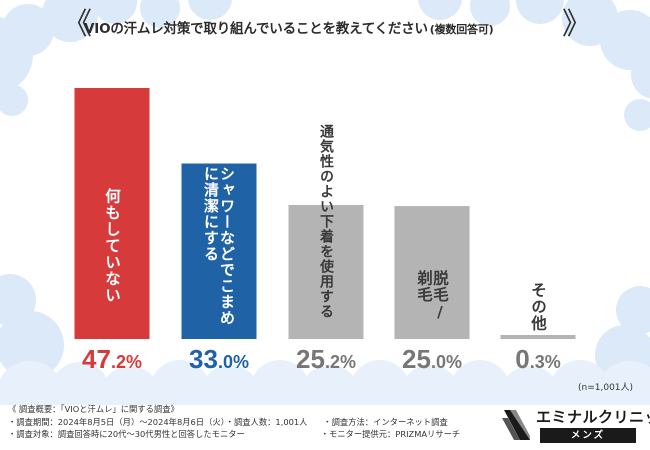  Describe the element at coordinates (326, 359) in the screenshot. I see `value-label-3: 25.2%` at that location.